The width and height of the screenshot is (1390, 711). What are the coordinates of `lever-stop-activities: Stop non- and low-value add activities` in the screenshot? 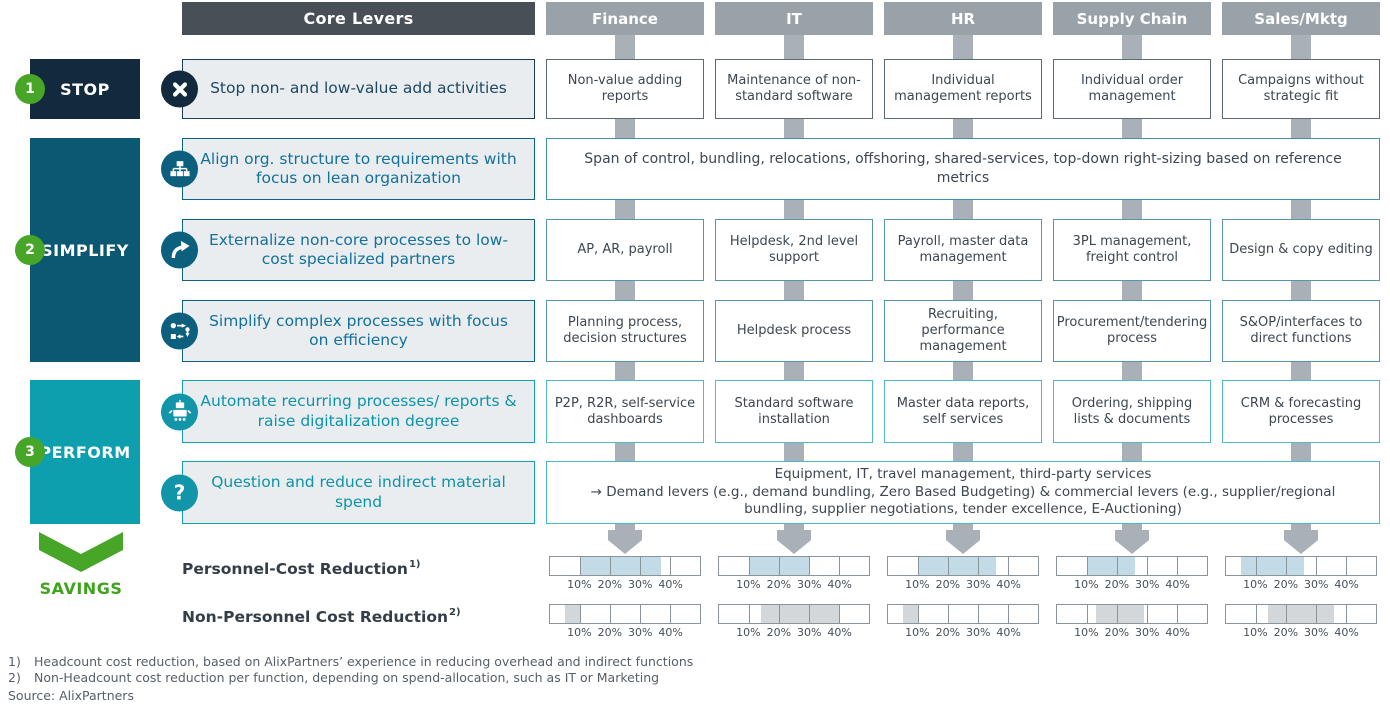 It's located at (348, 89).